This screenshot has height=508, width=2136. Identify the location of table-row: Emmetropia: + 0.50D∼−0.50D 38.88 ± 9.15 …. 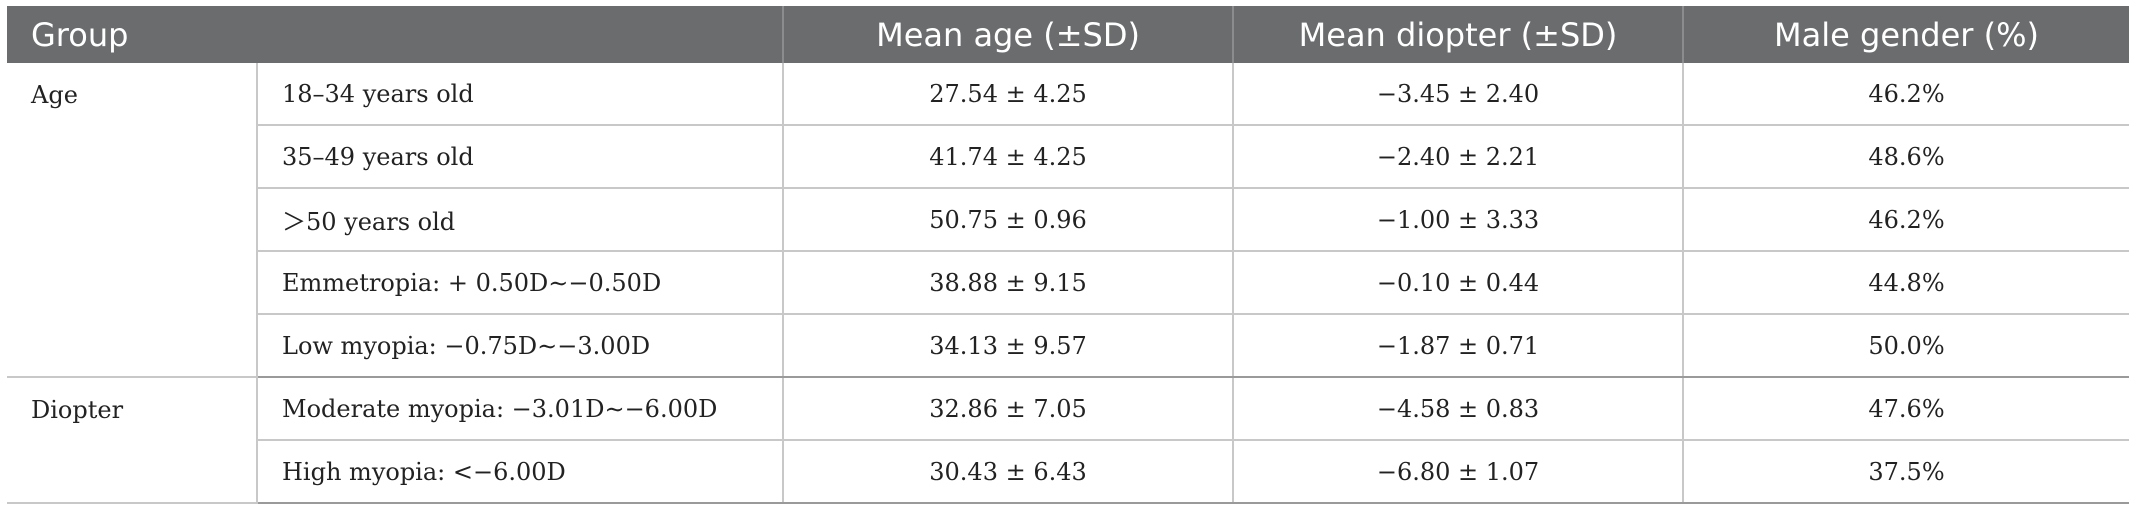
(1068, 283).